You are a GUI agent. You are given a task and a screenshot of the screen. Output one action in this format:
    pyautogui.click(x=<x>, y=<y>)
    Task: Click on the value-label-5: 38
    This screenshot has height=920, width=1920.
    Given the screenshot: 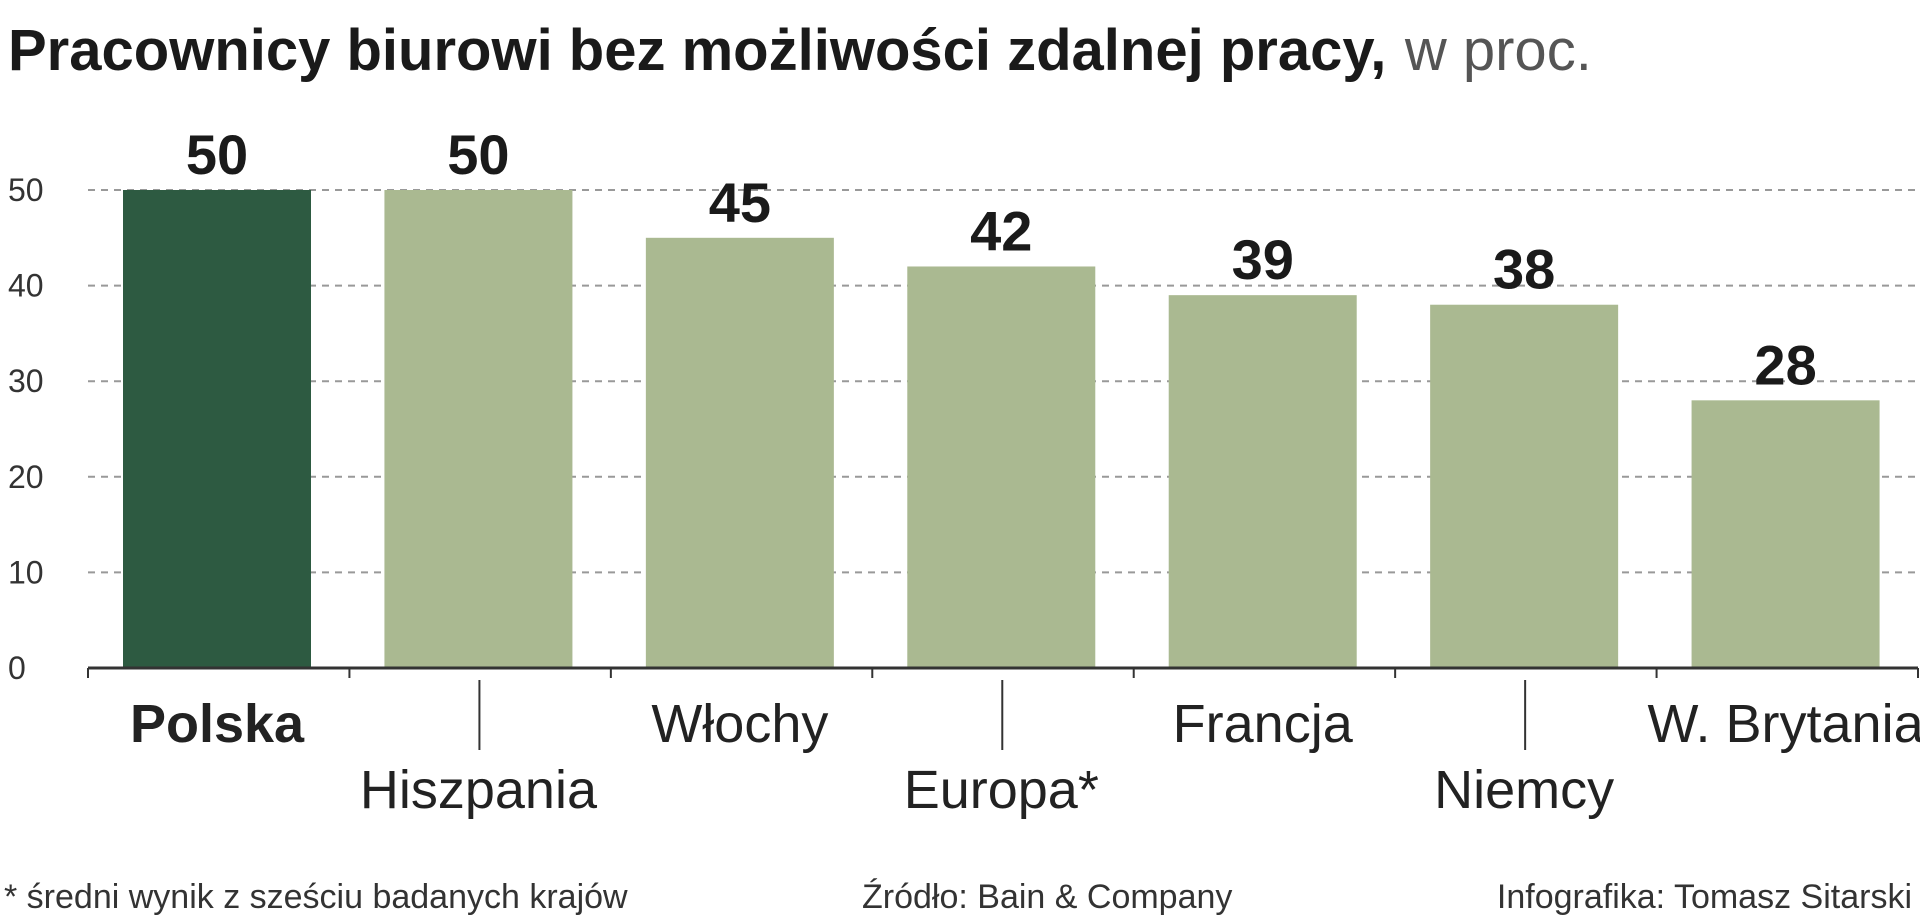 What is the action you would take?
    pyautogui.click(x=1524, y=269)
    